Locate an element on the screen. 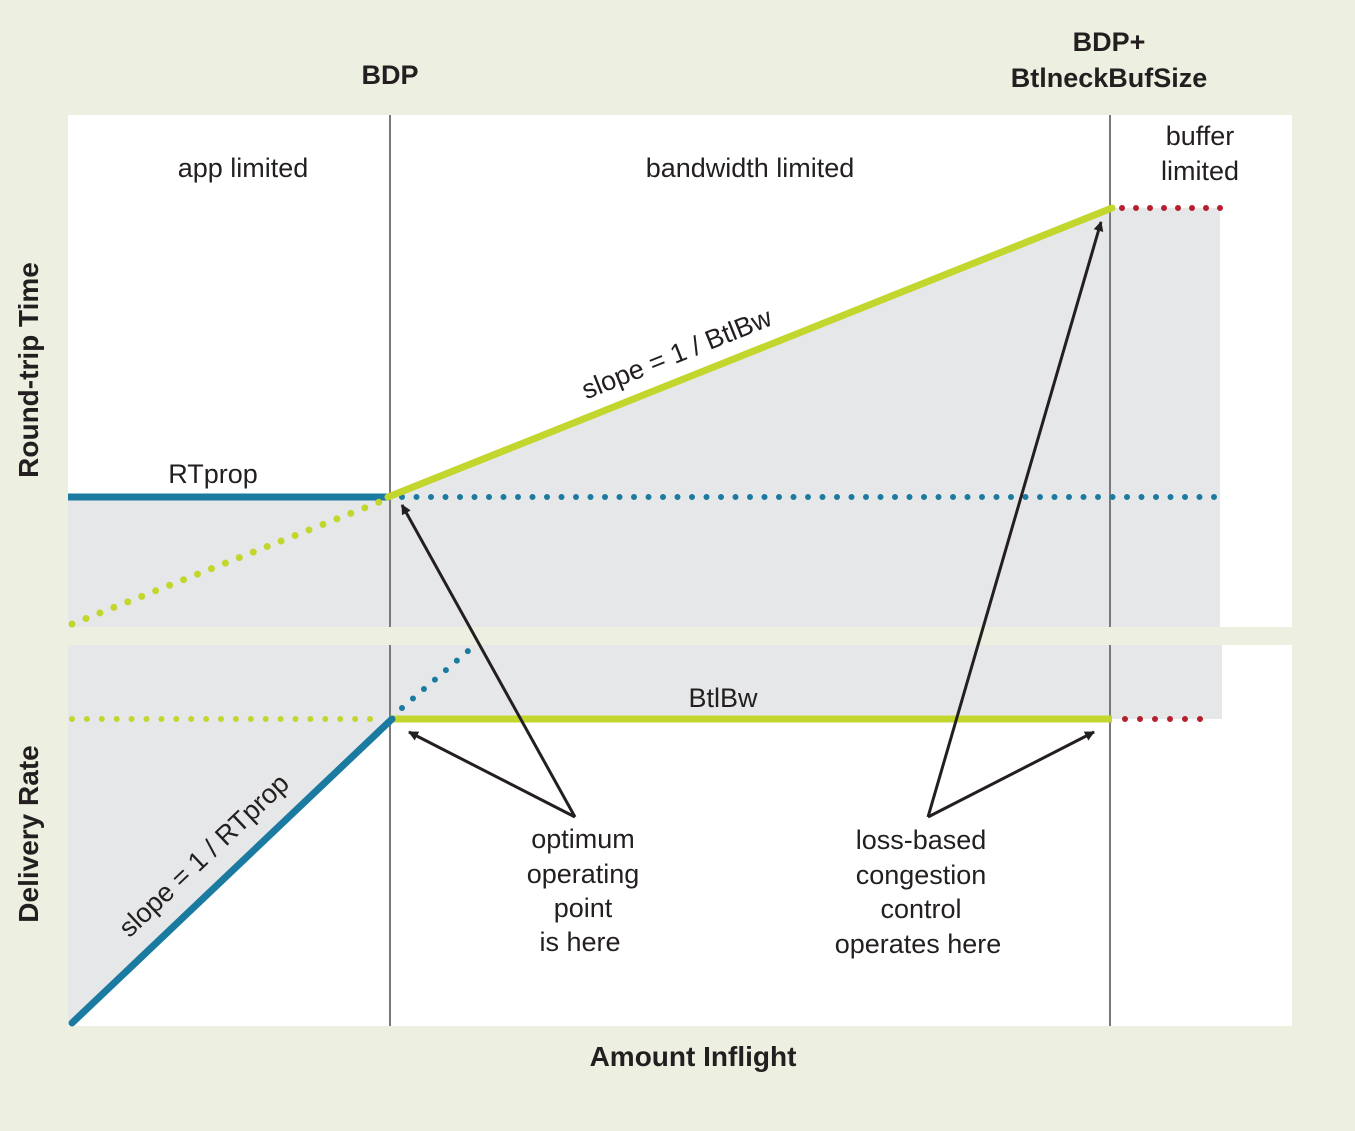 This screenshot has height=1131, width=1355. app-limited-label: app limited is located at coordinates (243, 168).